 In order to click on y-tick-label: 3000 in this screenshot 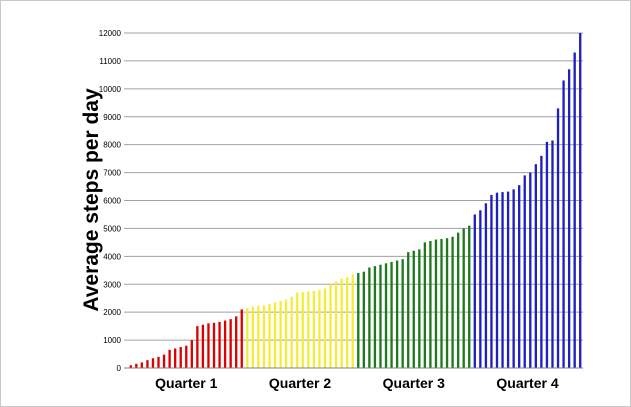, I will do `click(112, 284)`.